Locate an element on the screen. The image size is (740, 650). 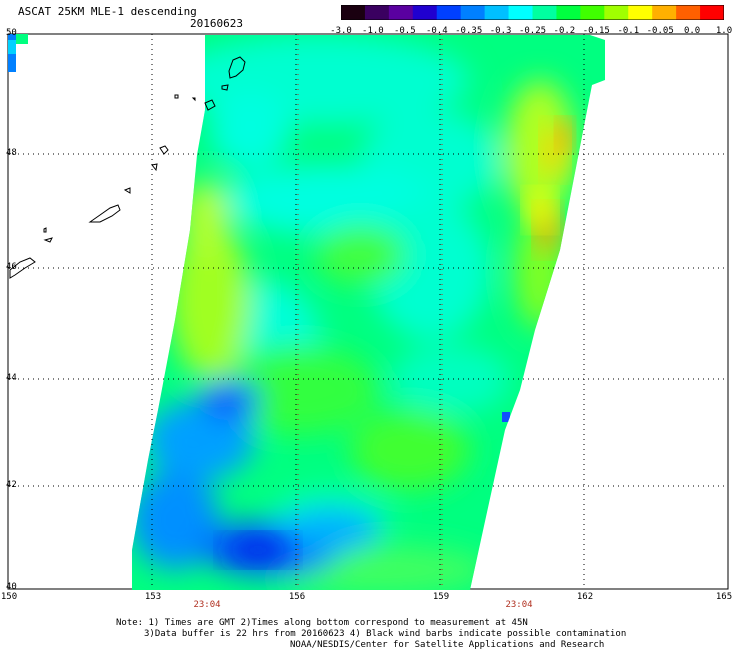
legend-label: -0.05 is located at coordinates (660, 31).